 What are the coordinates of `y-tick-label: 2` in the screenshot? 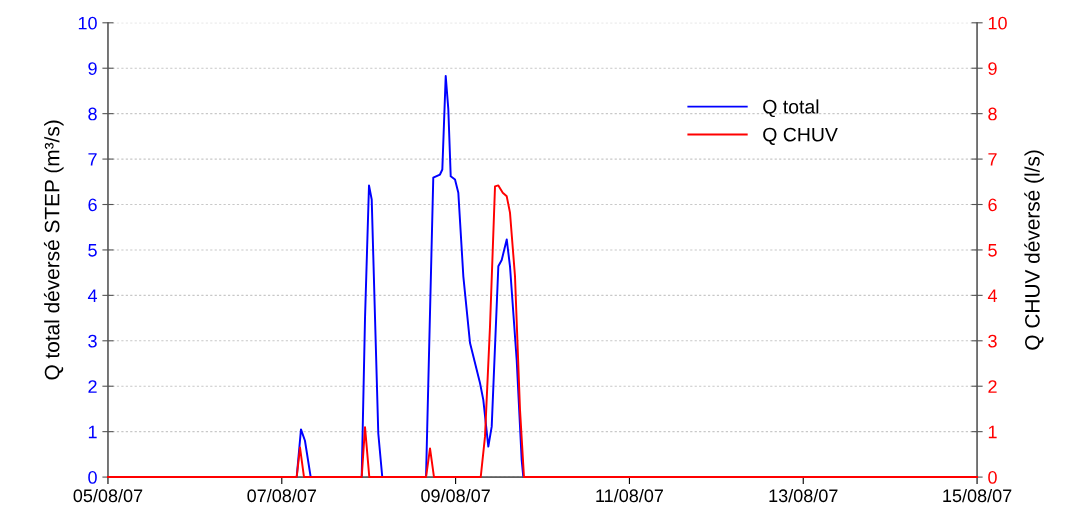 It's located at (92, 386).